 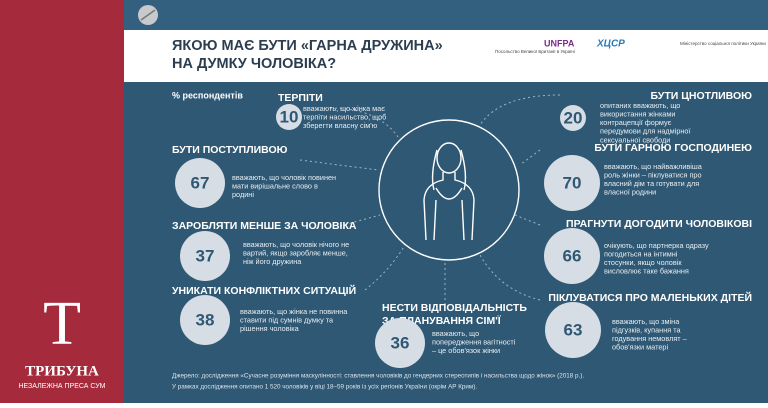 I want to click on subtitle: % респондентів, so click(x=207, y=95).